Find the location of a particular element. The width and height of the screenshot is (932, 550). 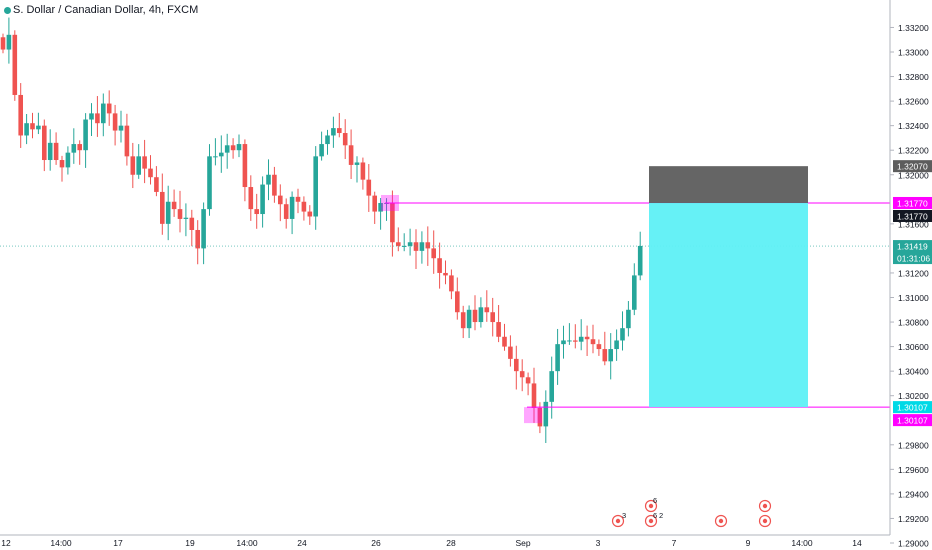

price-countdown-text: 01:31:06 is located at coordinates (913, 259).